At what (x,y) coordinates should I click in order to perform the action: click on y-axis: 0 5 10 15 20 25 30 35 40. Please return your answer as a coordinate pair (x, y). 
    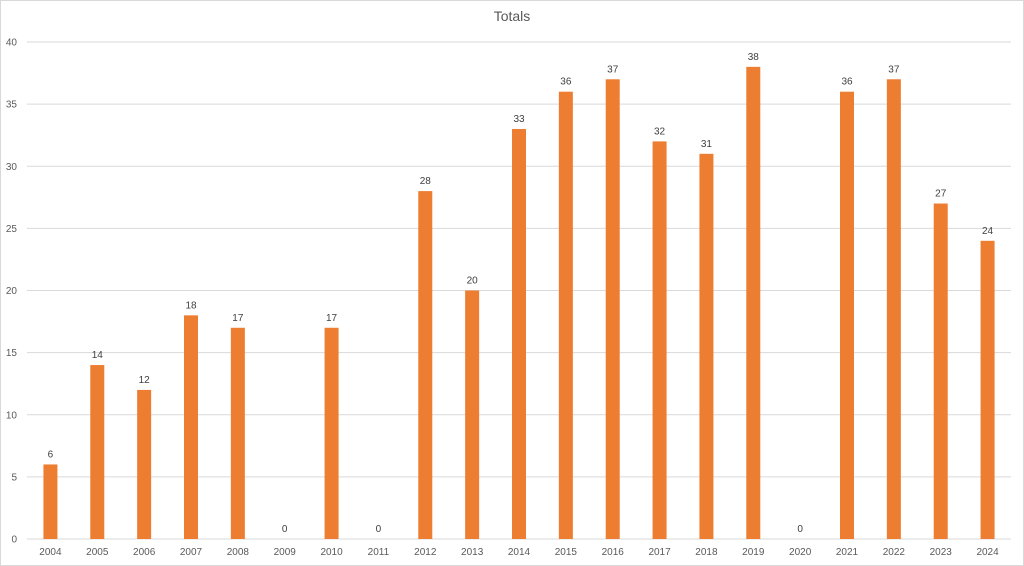
    Looking at the image, I should click on (12, 292).